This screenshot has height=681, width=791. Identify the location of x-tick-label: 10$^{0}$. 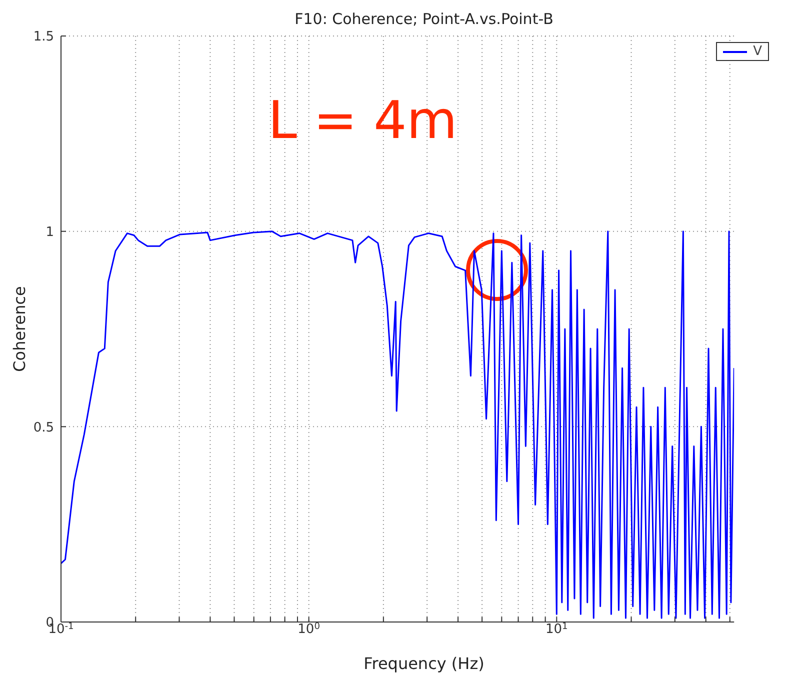
(309, 629).